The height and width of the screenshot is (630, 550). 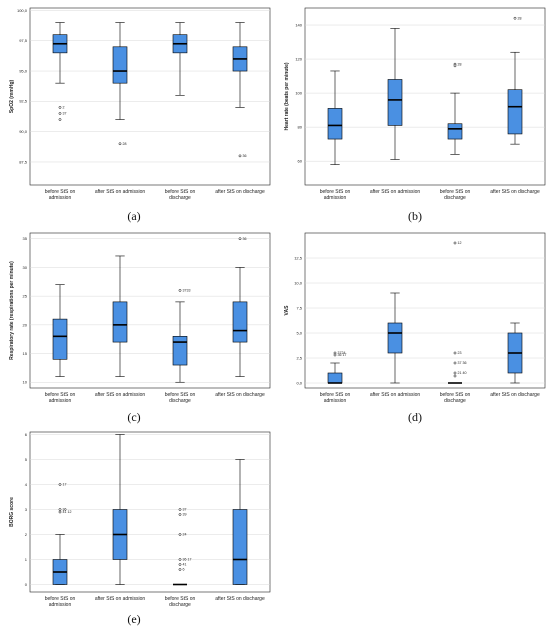 What do you see at coordinates (67, 512) in the screenshot?
I see `outlier-label: 41 12` at bounding box center [67, 512].